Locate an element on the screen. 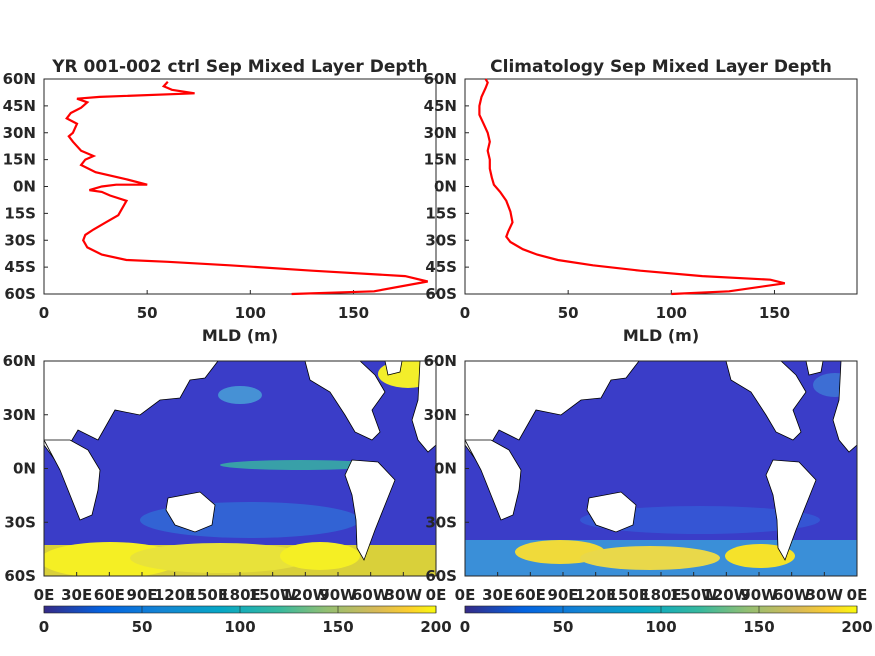  x-tick-label: 120W is located at coordinates (726, 595).